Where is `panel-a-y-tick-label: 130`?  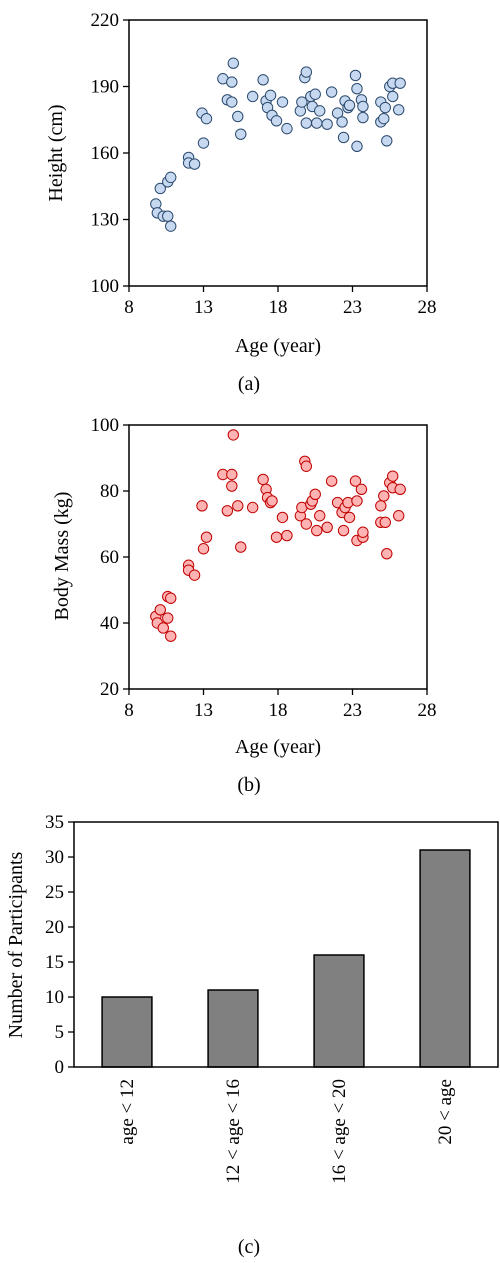
panel-a-y-tick-label: 130 is located at coordinates (105, 220).